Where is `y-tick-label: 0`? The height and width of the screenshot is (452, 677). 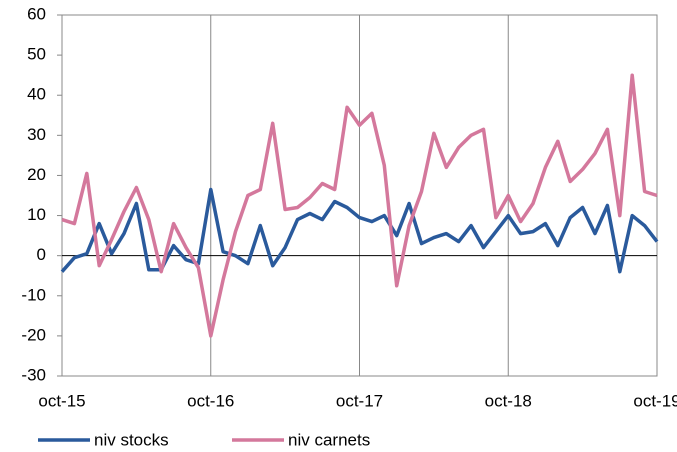
y-tick-label: 0 is located at coordinates (41, 254).